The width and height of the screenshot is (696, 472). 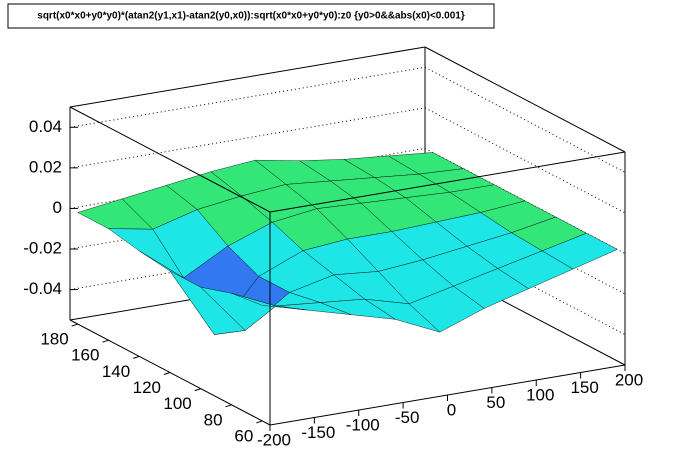 What do you see at coordinates (407, 417) in the screenshot?
I see `x-tick-label: -50` at bounding box center [407, 417].